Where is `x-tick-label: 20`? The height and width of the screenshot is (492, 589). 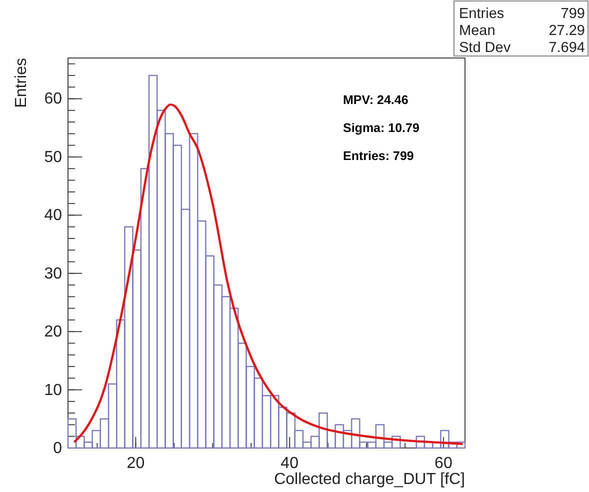
x-tick-label: 20 is located at coordinates (135, 463).